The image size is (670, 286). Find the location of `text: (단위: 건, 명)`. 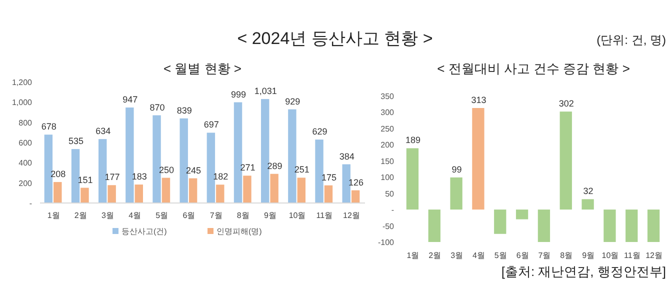

text: (단위: 건, 명) is located at coordinates (631, 40).